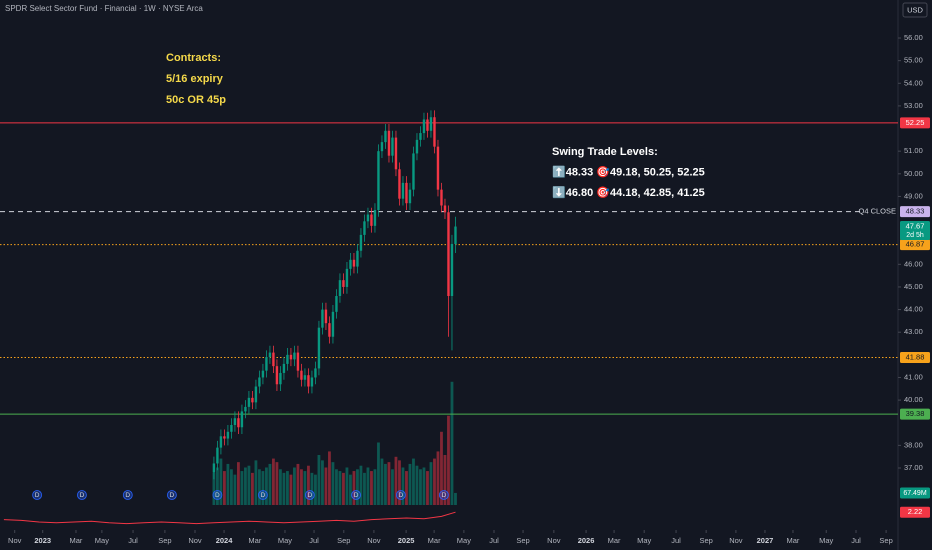 The width and height of the screenshot is (932, 550). I want to click on y-tick-label: 44.00, so click(913, 309).